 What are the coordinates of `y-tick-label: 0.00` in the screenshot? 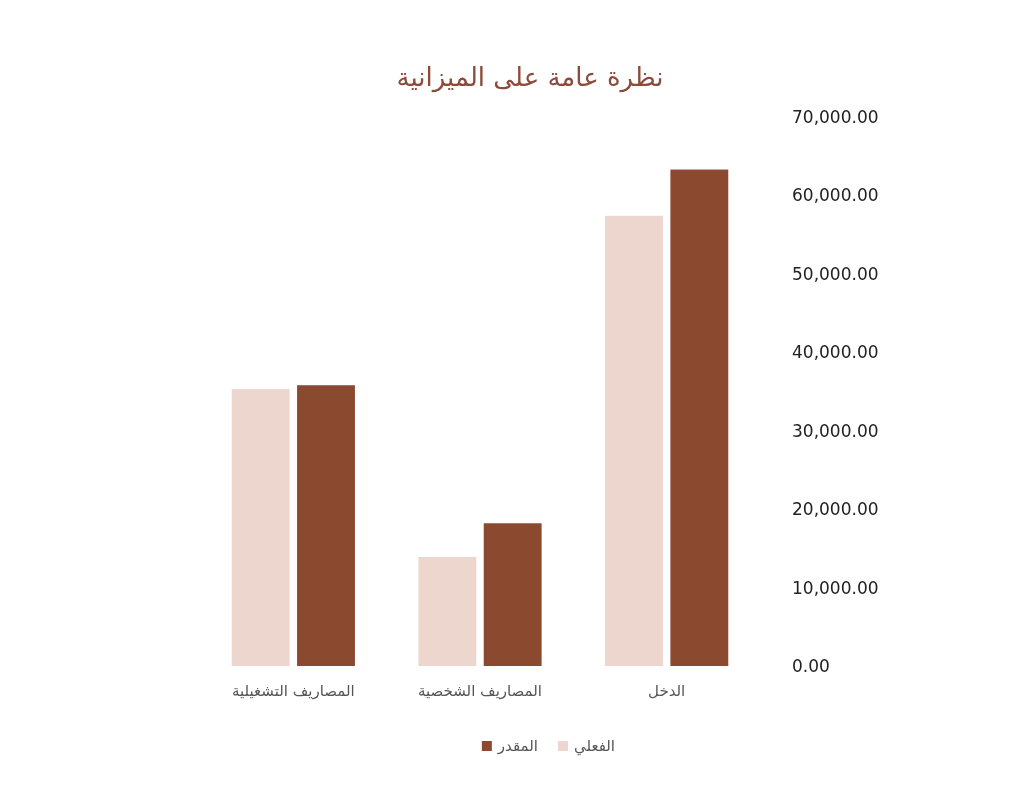 It's located at (811, 666).